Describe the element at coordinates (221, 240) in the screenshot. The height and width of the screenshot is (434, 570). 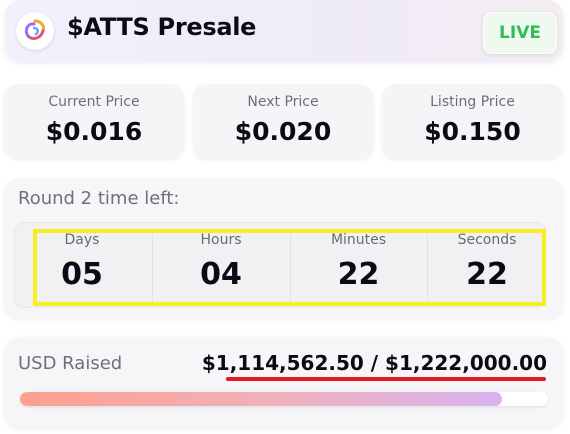
I see `hours-label: Hours` at that location.